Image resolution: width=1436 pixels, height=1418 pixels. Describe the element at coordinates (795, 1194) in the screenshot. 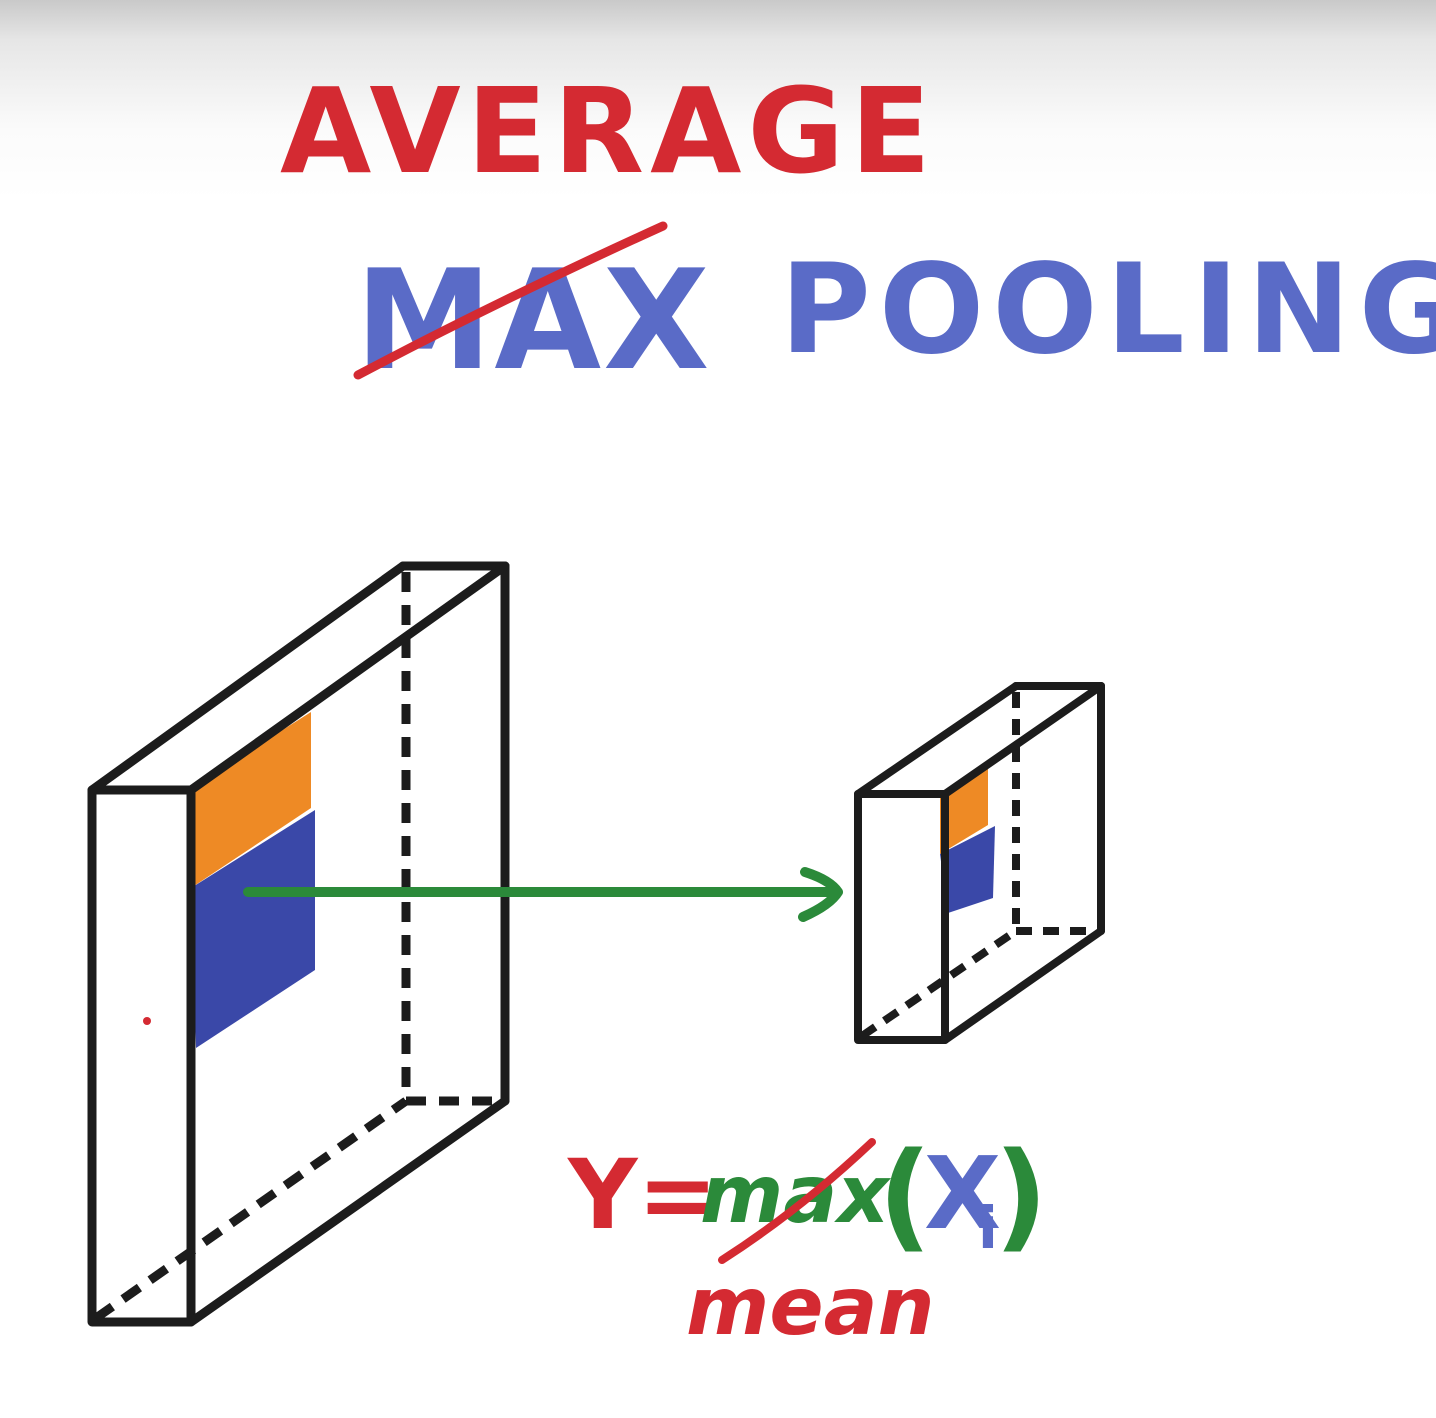

I see `formula-struck-function: max` at that location.